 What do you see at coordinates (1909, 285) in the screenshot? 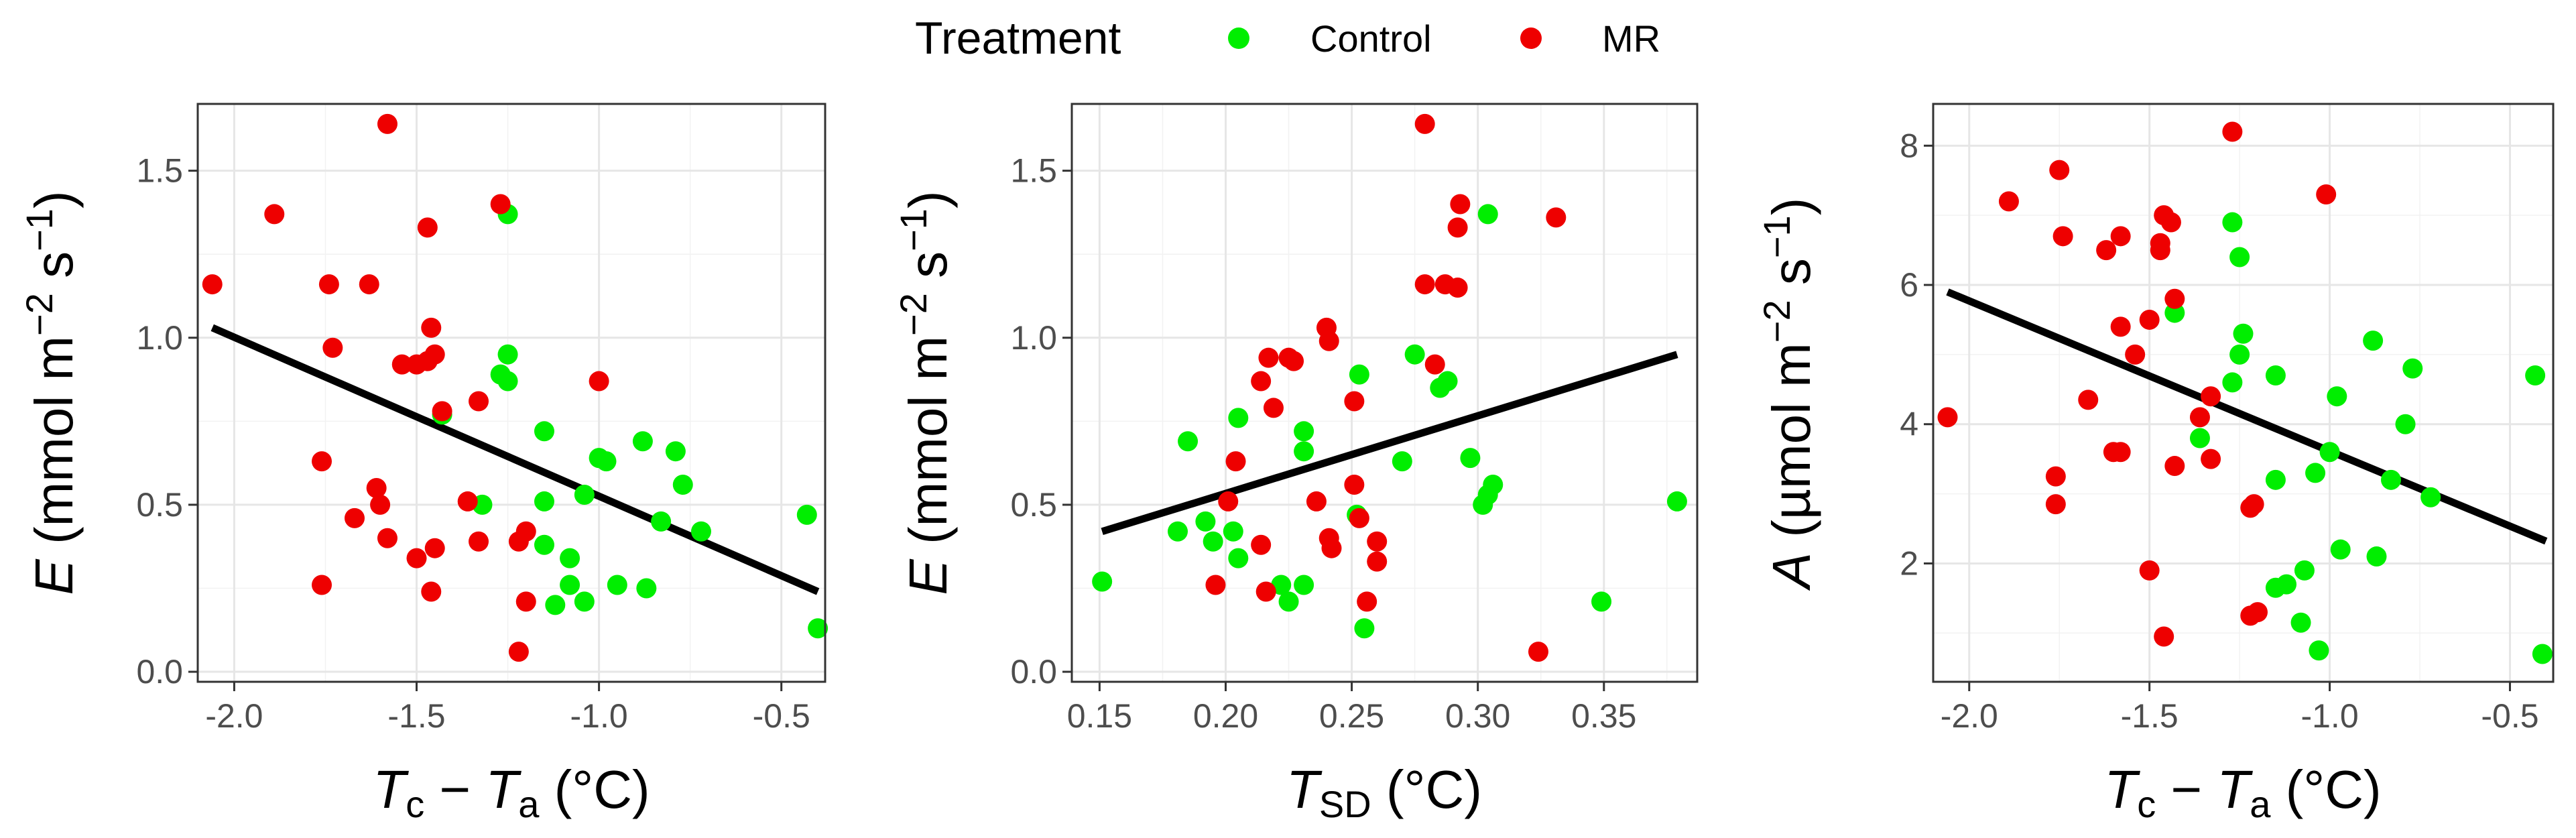
I see `y-tick-label: 6` at bounding box center [1909, 285].